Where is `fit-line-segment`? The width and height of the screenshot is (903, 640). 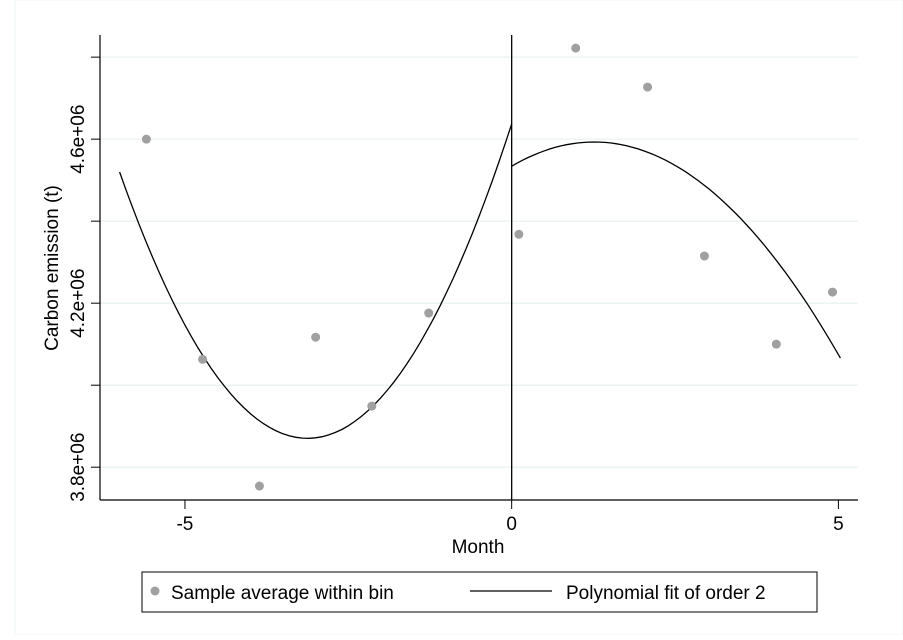
fit-line-segment is located at coordinates (676, 250).